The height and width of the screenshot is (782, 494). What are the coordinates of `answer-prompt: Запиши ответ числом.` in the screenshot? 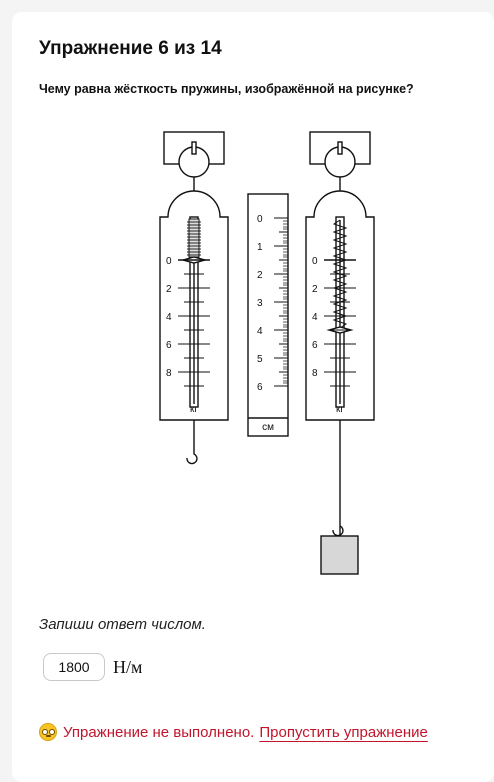 It's located at (122, 624).